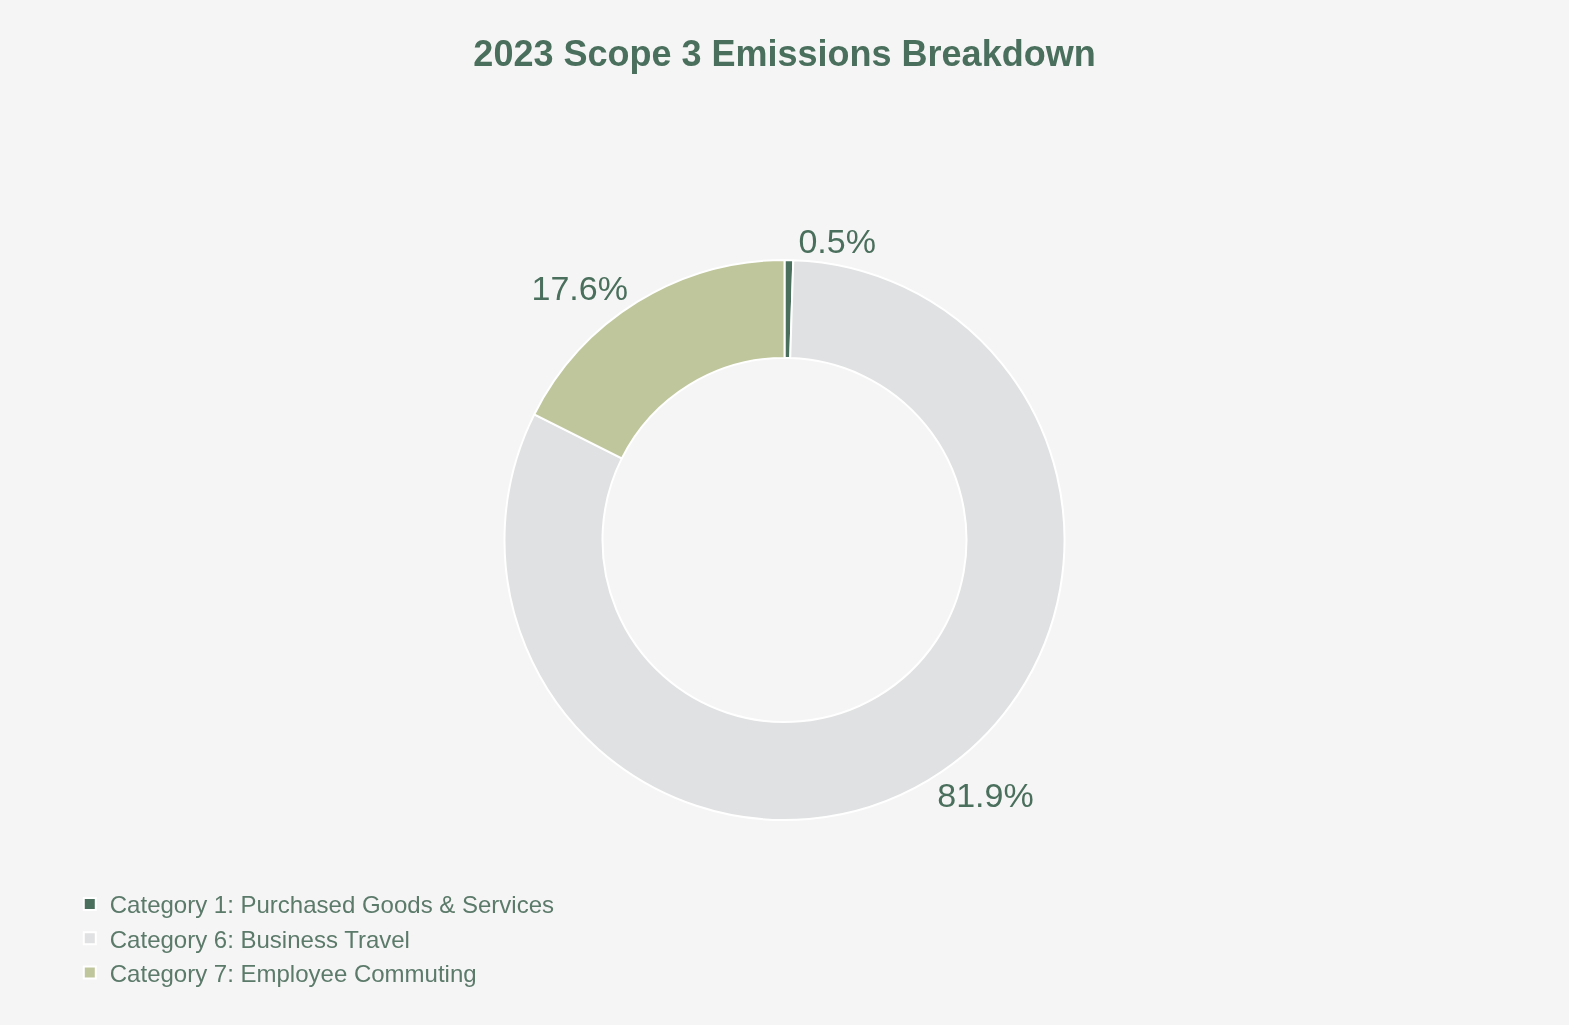 This screenshot has height=1025, width=1569. I want to click on data-label: 0.5%, so click(837, 241).